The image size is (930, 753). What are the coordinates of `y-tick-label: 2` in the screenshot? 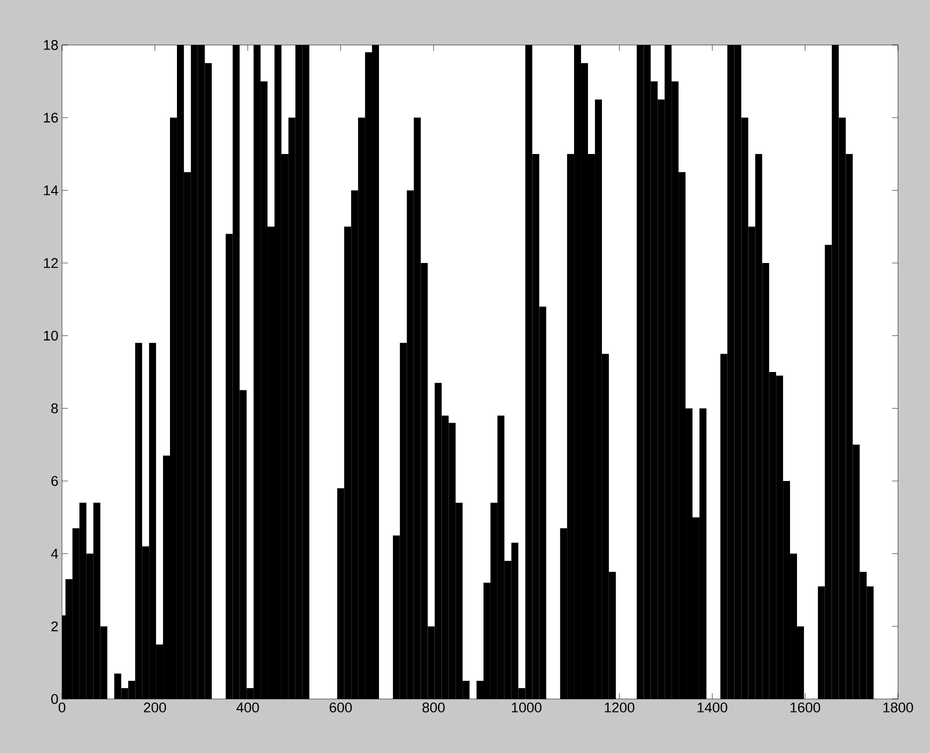 It's located at (54, 626).